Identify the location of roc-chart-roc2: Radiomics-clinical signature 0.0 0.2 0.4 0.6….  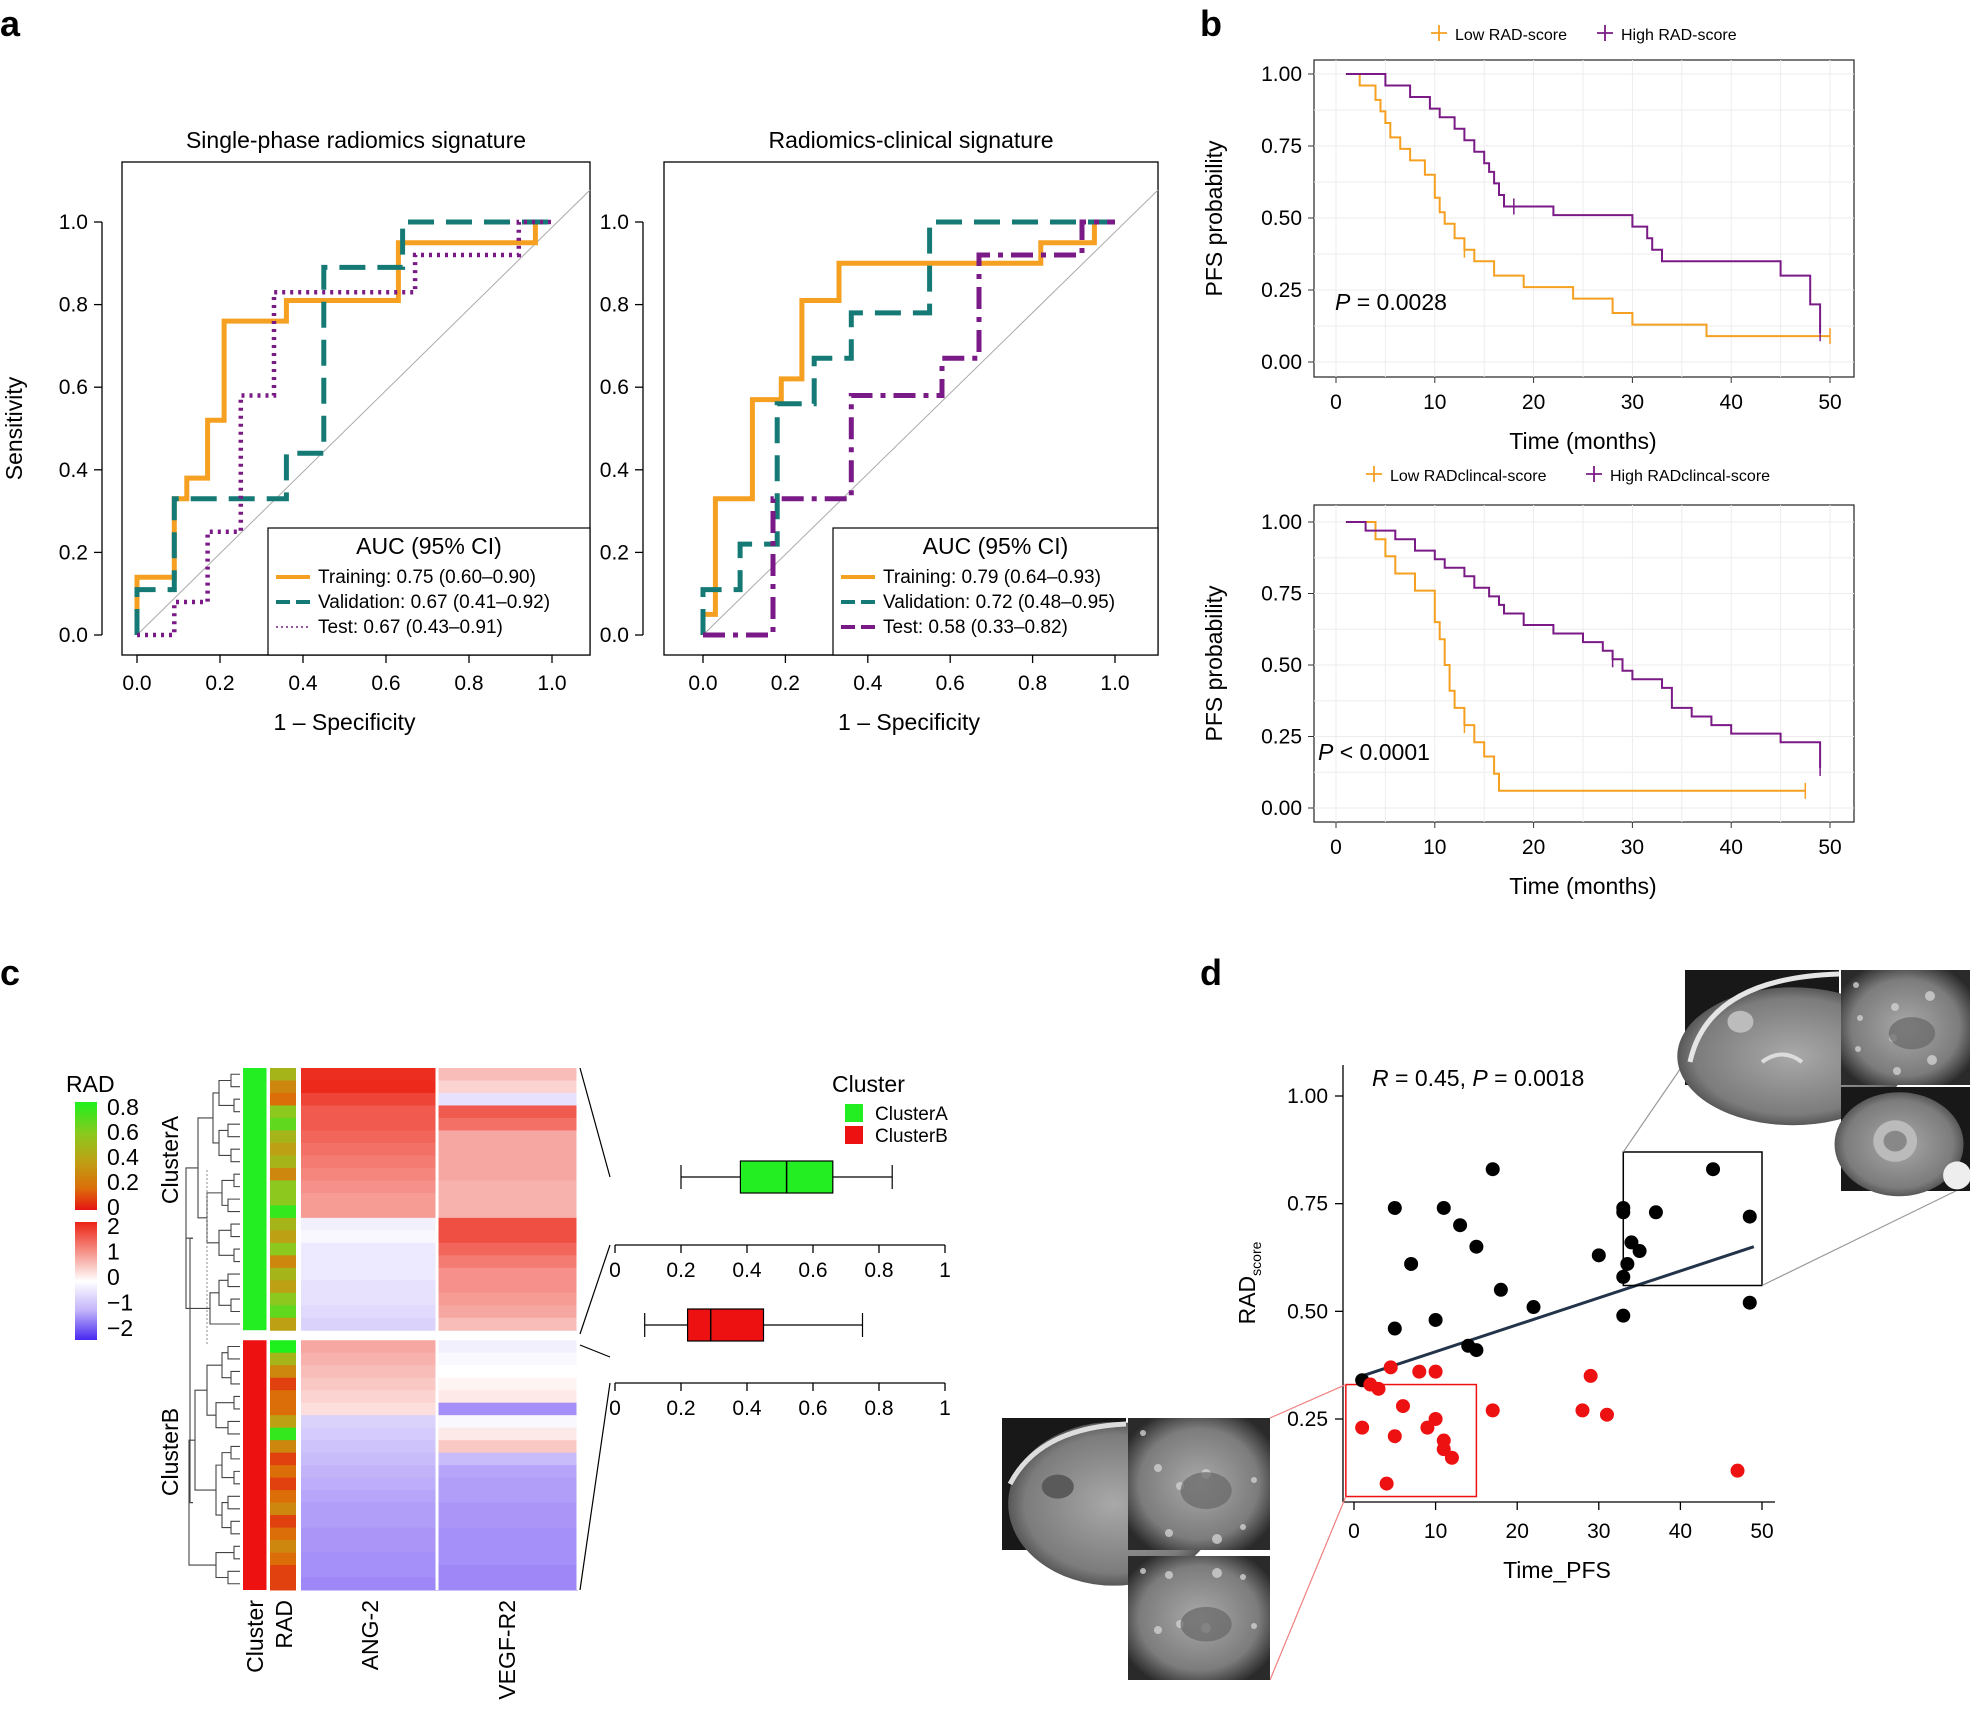
(879, 431).